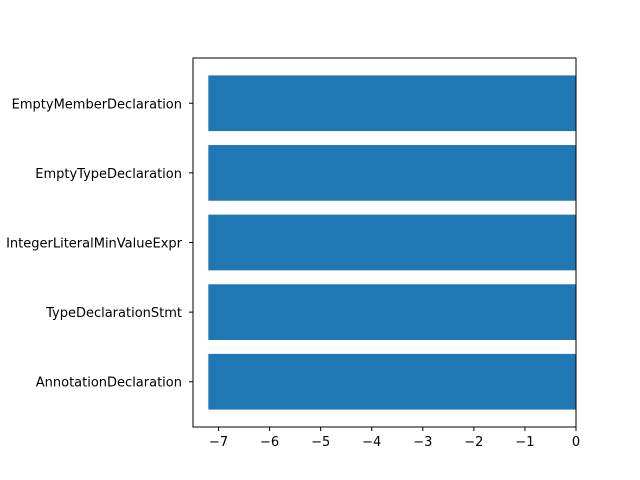 The height and width of the screenshot is (480, 640). Describe the element at coordinates (422, 442) in the screenshot. I see `x-tick-label: −3` at that location.